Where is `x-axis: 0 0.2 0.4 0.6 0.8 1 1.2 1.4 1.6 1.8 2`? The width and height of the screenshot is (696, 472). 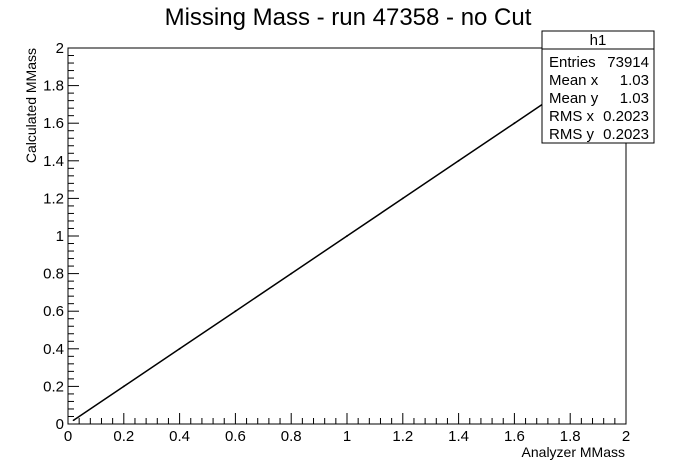
x-axis: 0 0.2 0.4 0.6 0.8 1 1.2 1.4 1.6 1.8 2 is located at coordinates (347, 429).